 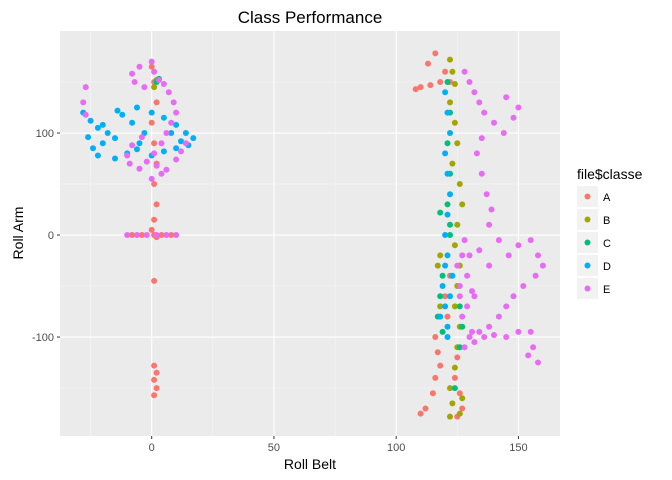 I want to click on legend-key-point-A, so click(x=587, y=196).